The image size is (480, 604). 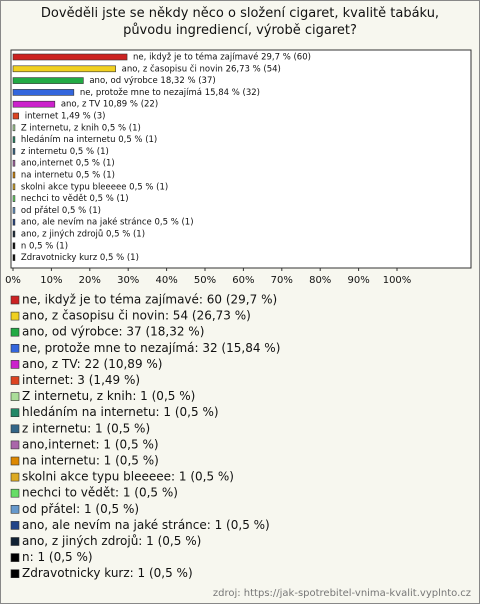 I want to click on bar-label: ne, protože mne to nezajímá 15,84 % (32), so click(x=170, y=93).